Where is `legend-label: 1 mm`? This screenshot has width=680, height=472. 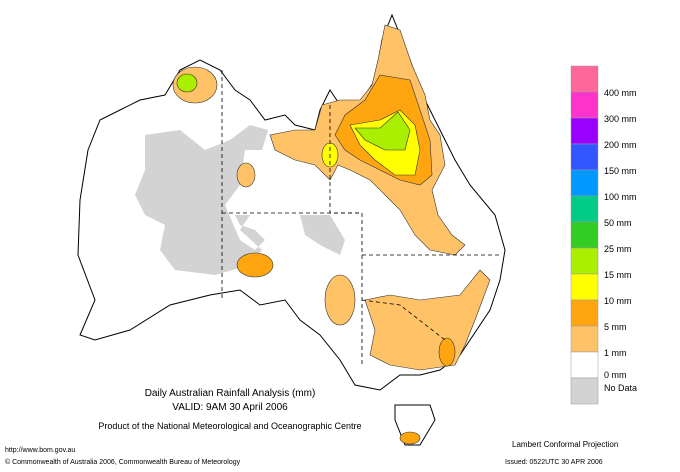
legend-label: 1 mm is located at coordinates (615, 353).